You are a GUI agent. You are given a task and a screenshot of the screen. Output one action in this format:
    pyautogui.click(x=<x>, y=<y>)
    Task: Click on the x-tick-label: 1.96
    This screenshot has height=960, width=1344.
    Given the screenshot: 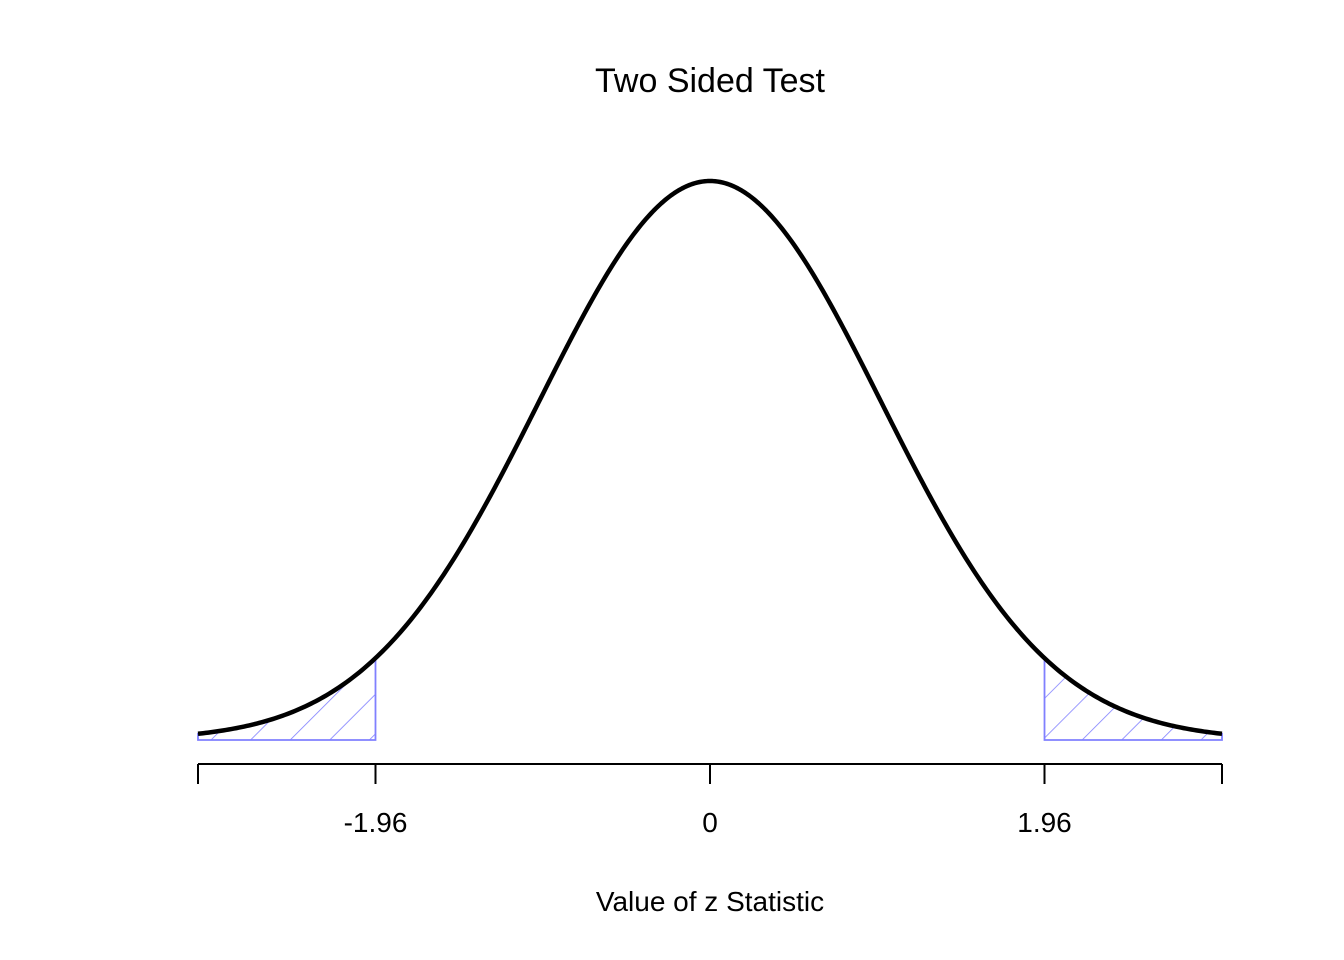 What is the action you would take?
    pyautogui.click(x=1044, y=822)
    